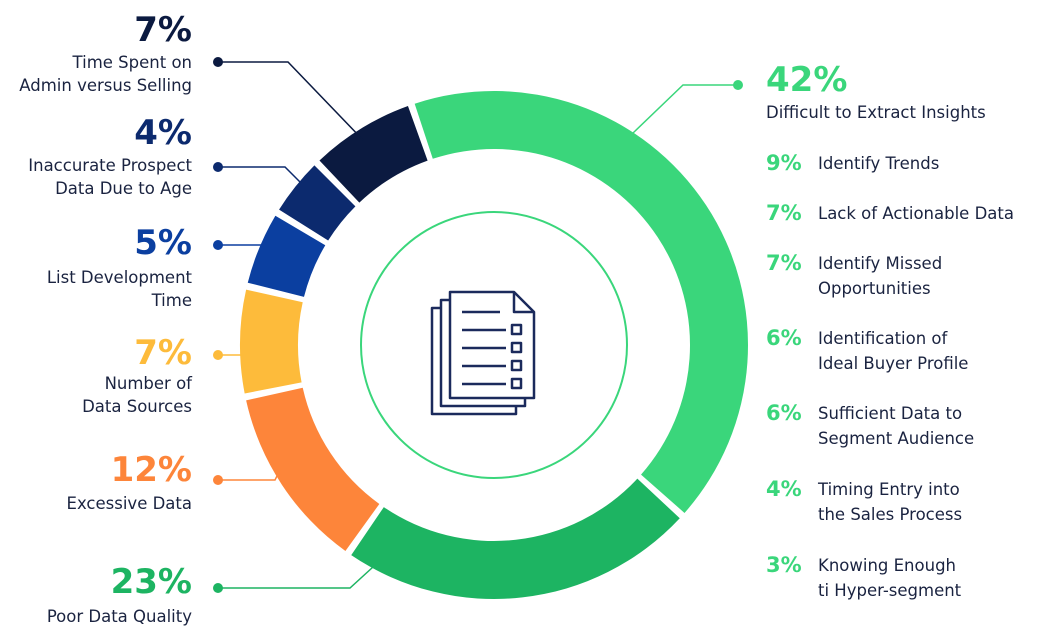 This screenshot has height=635, width=1039. I want to click on category-label: Inaccurate Prospect Data Due to Age, so click(110, 177).